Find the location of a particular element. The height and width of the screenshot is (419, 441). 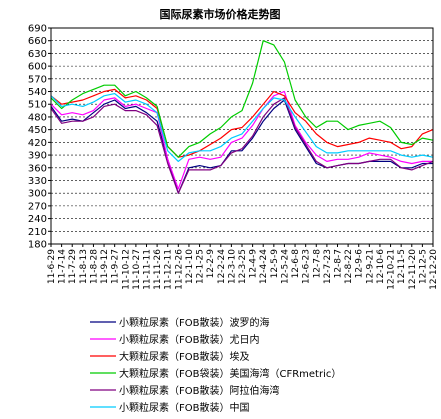

x-tick-label: 11-8-13 is located at coordinates (84, 266).